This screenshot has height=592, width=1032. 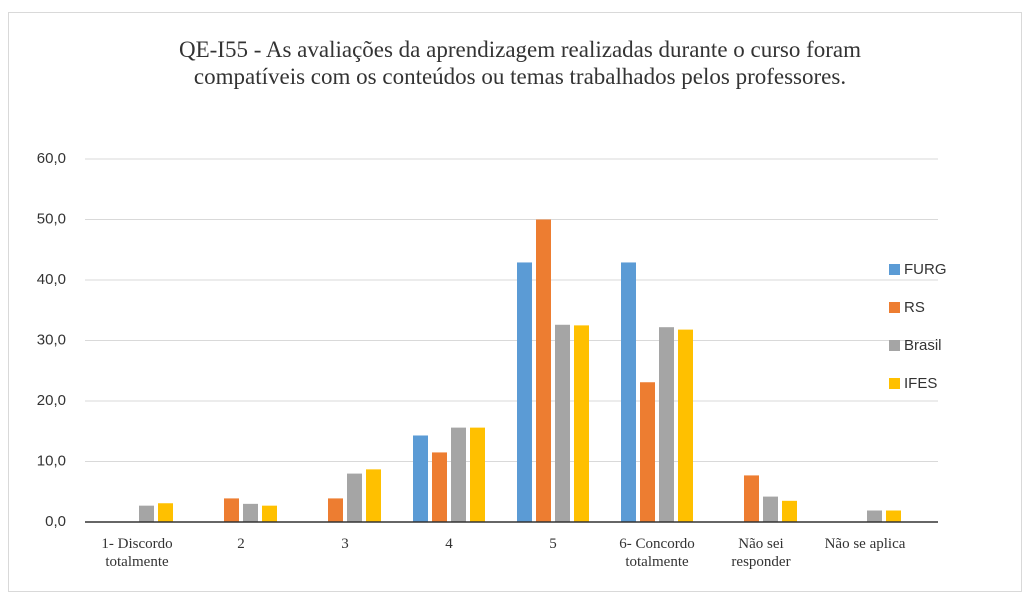 I want to click on y-tick-label: 0,0, so click(x=55, y=521).